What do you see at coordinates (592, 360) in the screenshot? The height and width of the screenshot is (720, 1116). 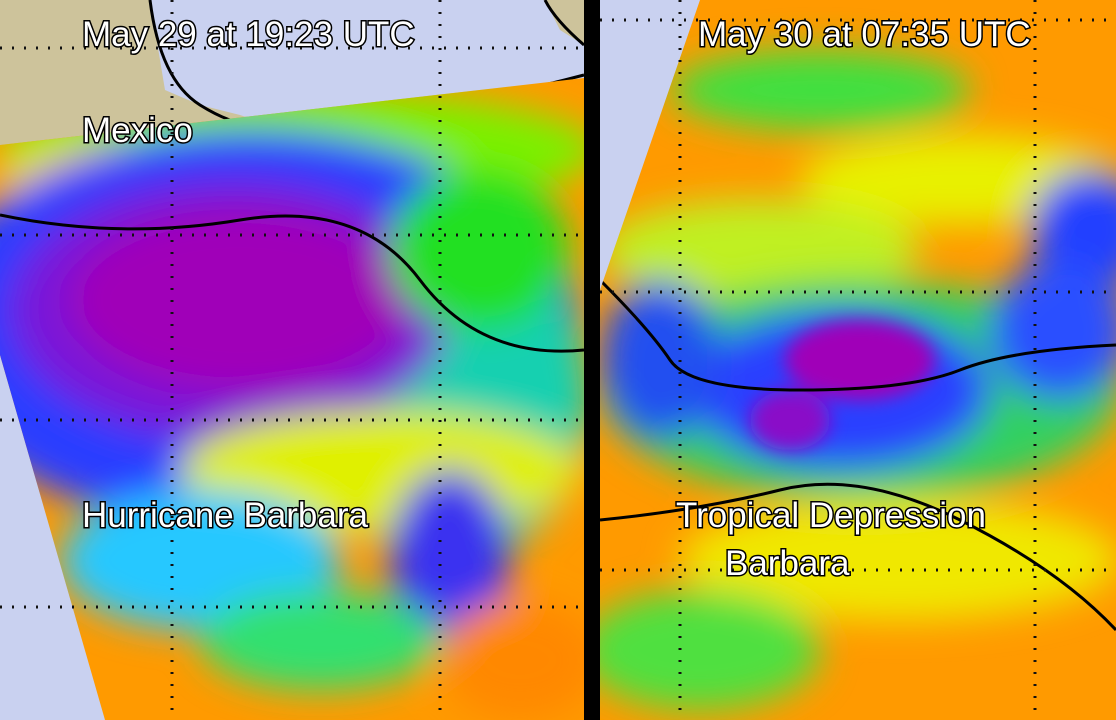 I see `divider` at bounding box center [592, 360].